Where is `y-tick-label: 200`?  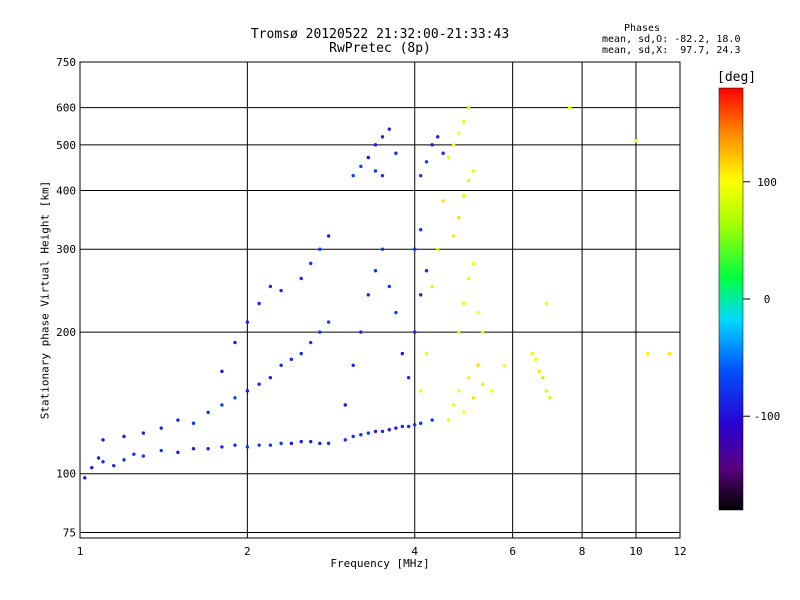 y-tick-label: 200 is located at coordinates (66, 332).